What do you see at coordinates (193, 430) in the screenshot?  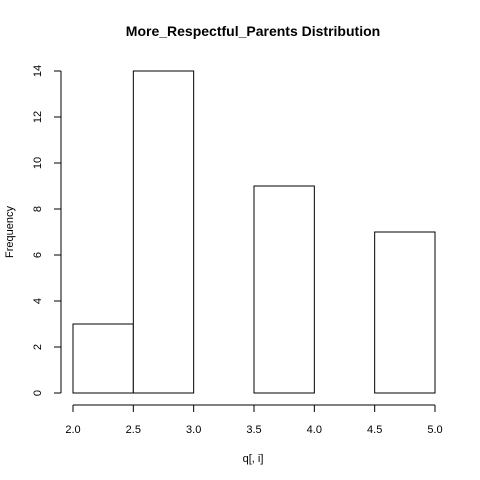 I see `x-tick-label: 3.0` at bounding box center [193, 430].